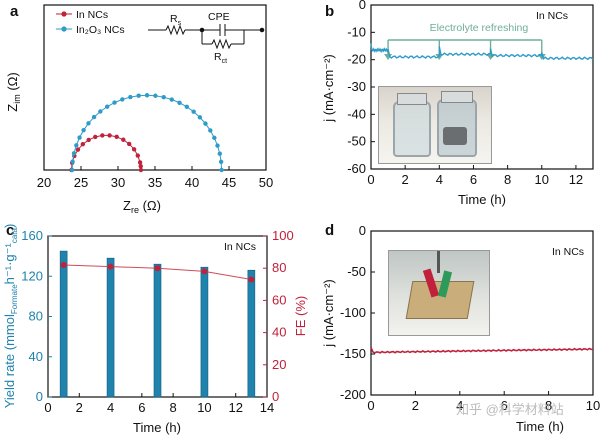  I want to click on sample-label-b: In NCs, so click(552, 16).